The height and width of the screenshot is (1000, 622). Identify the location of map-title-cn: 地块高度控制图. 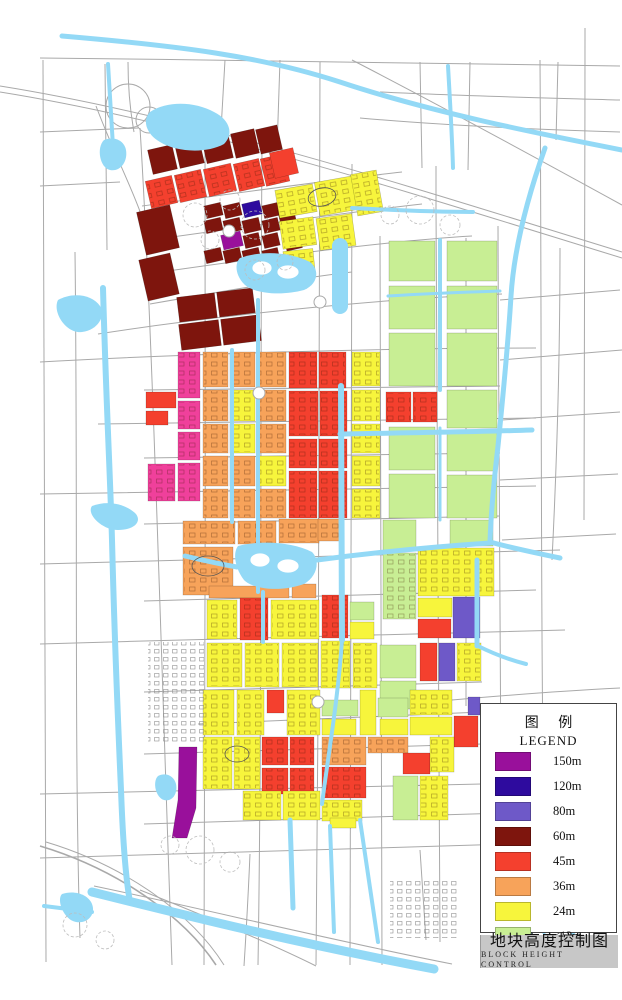
(549, 941).